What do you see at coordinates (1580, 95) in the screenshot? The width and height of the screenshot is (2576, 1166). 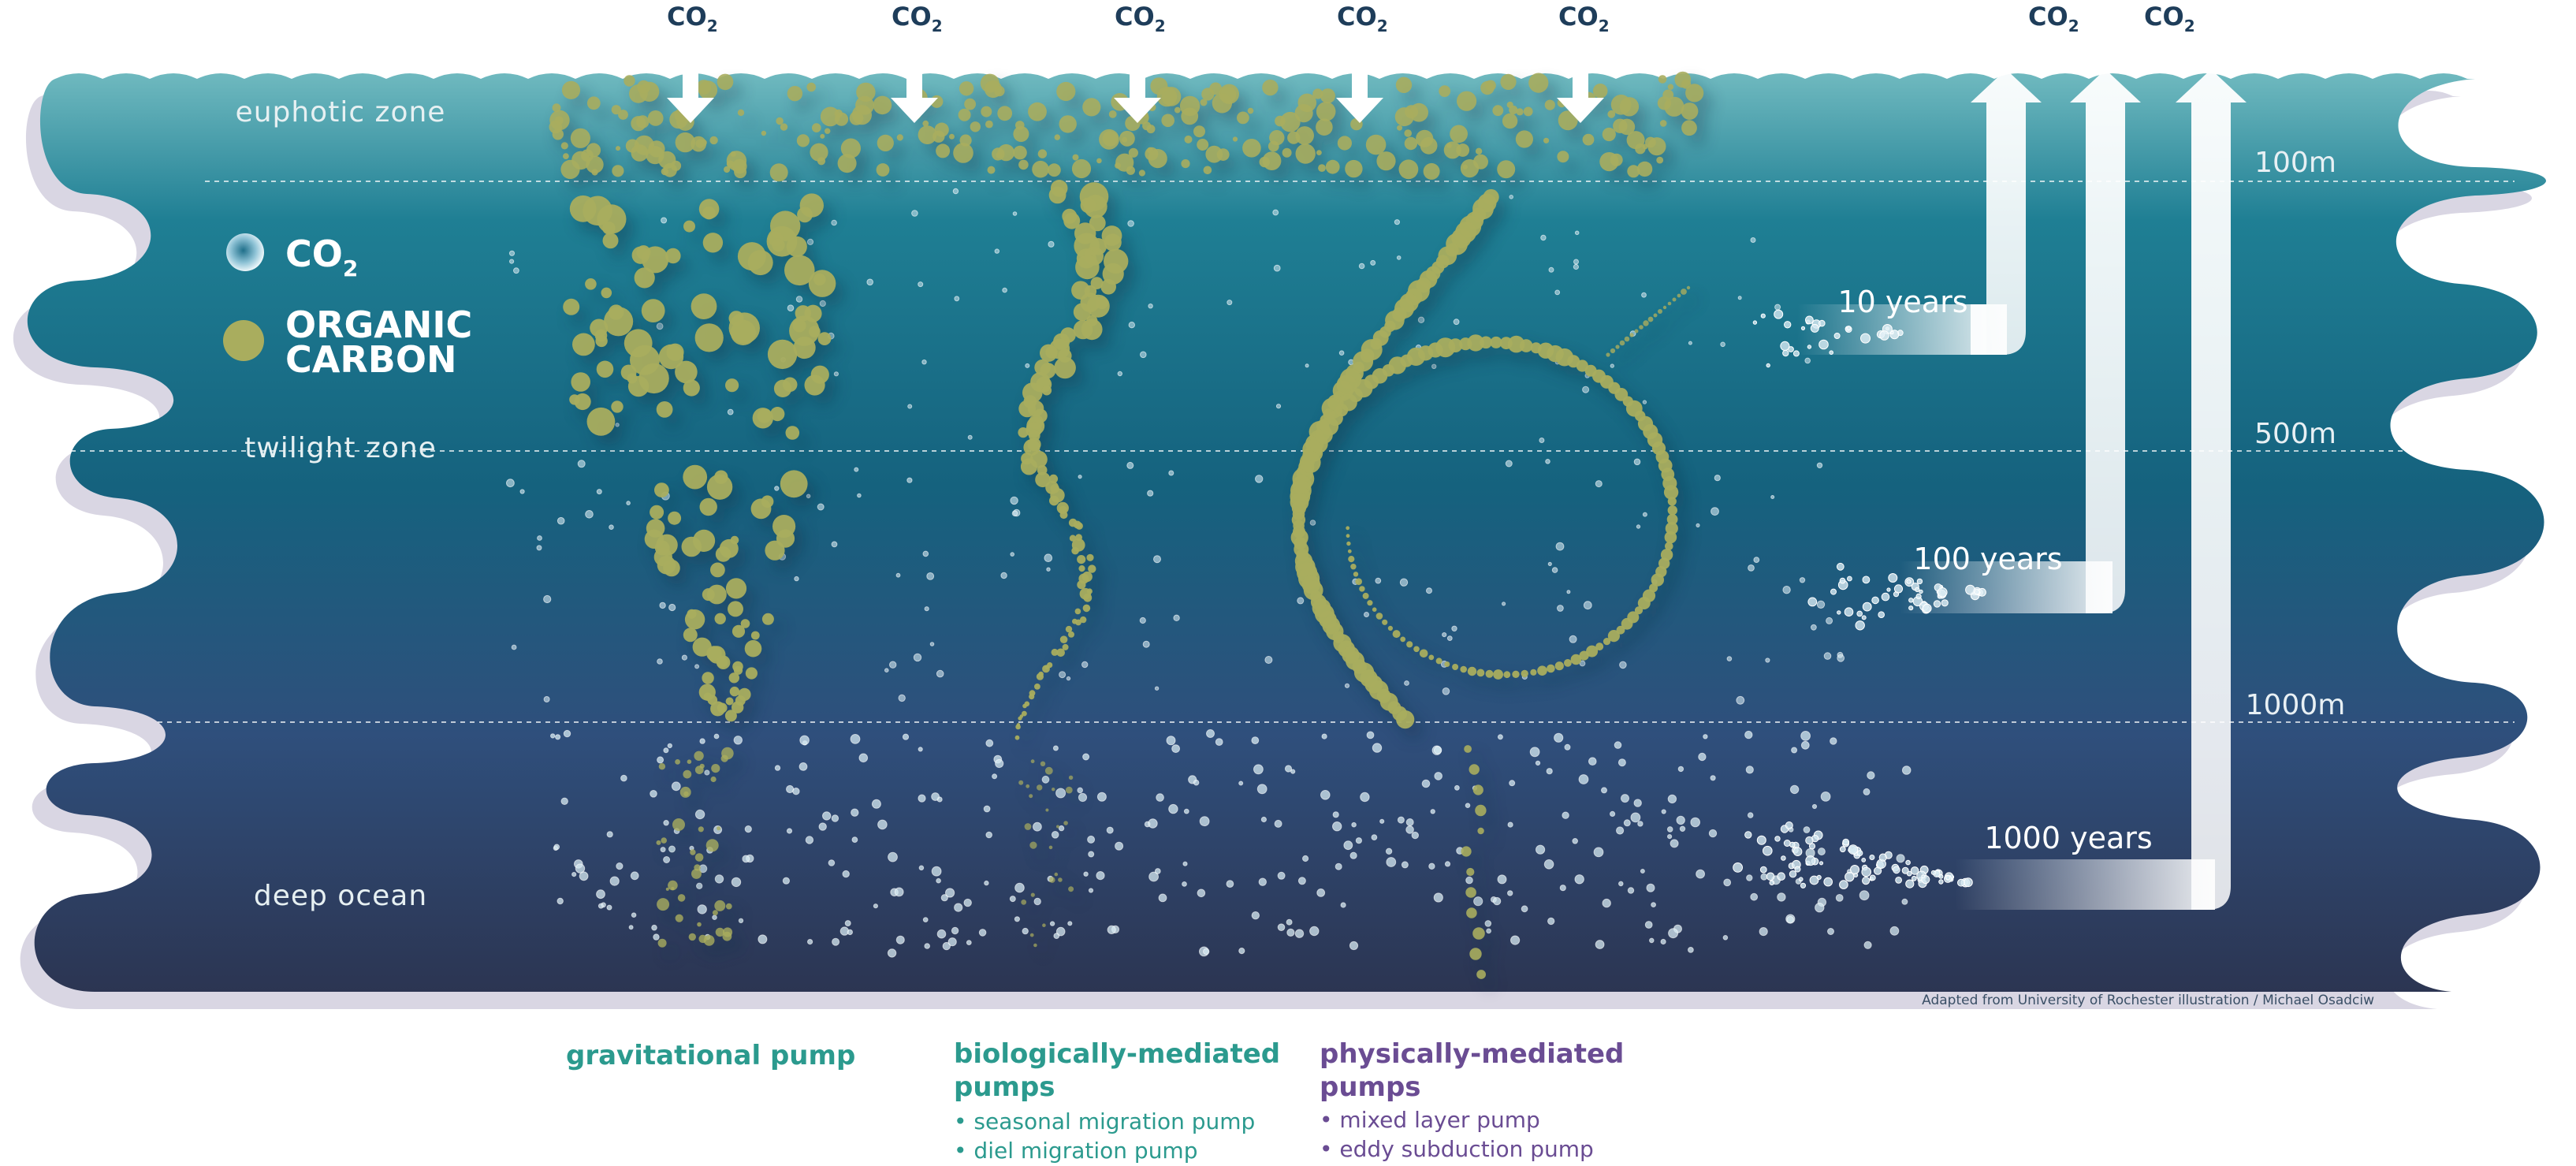 I see `co2-down-arrow` at bounding box center [1580, 95].